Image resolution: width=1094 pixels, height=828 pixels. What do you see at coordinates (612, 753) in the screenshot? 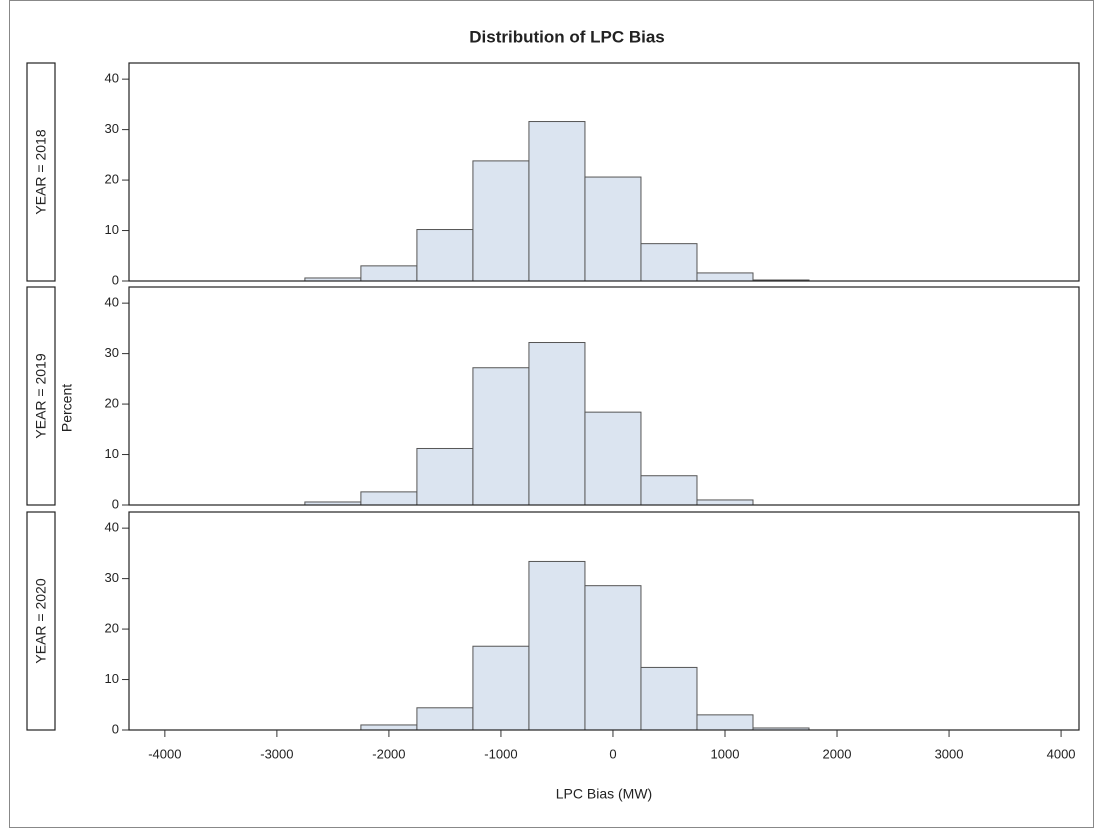
I see `x-tick-label: 0` at bounding box center [612, 753].